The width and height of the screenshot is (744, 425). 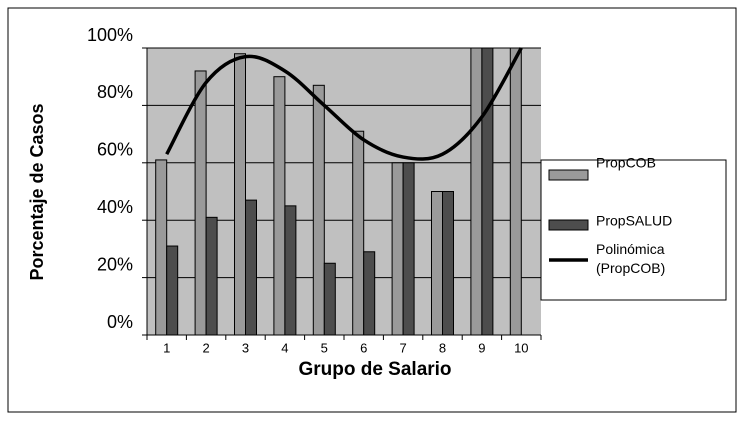 What do you see at coordinates (630, 258) in the screenshot?
I see `legend-label: Polinómica (PropCOB)` at bounding box center [630, 258].